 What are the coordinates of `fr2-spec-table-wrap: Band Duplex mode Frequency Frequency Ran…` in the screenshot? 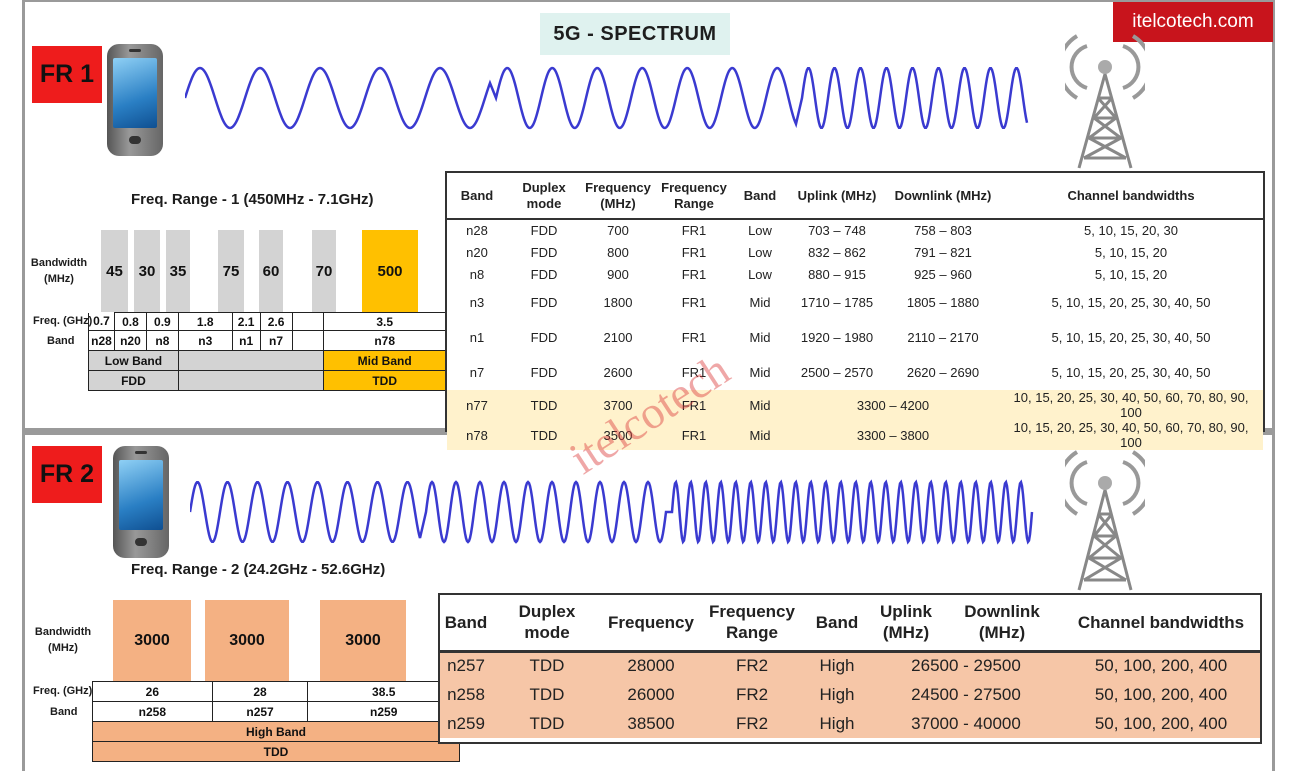 It's located at (850, 668).